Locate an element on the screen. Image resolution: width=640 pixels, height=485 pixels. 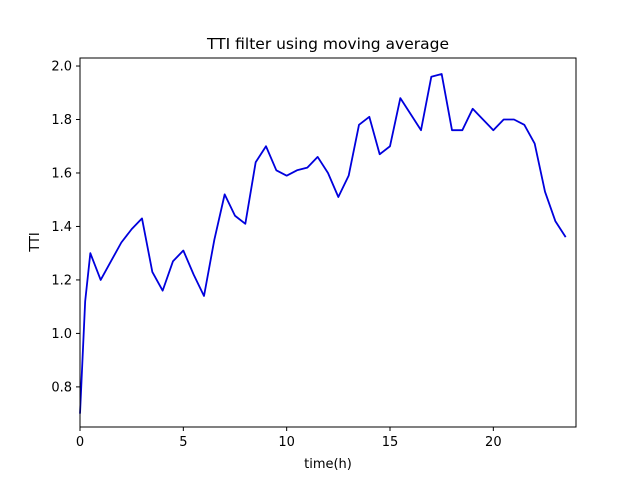
x-axis-label: time(h) is located at coordinates (328, 464).